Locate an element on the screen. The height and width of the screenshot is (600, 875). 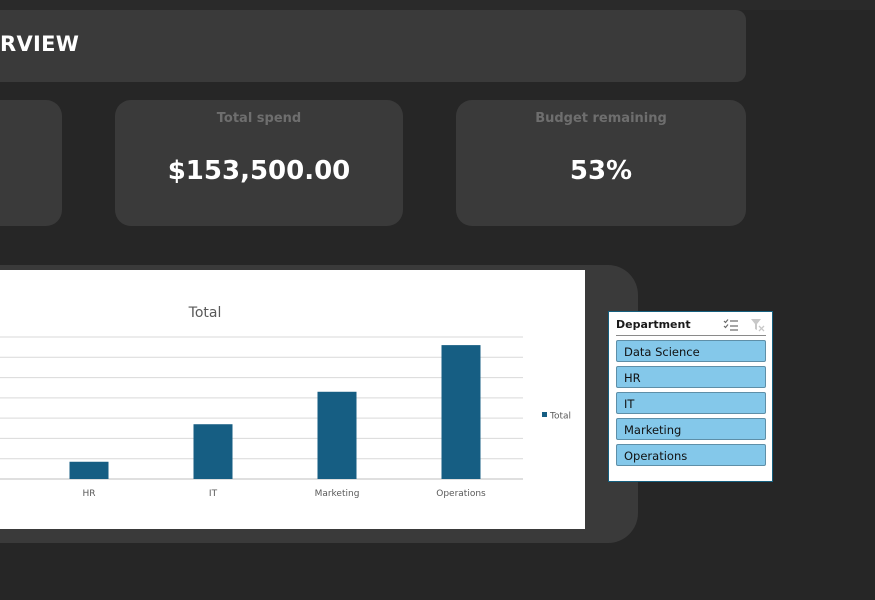
slicer-item-label: Data Science is located at coordinates (662, 352).